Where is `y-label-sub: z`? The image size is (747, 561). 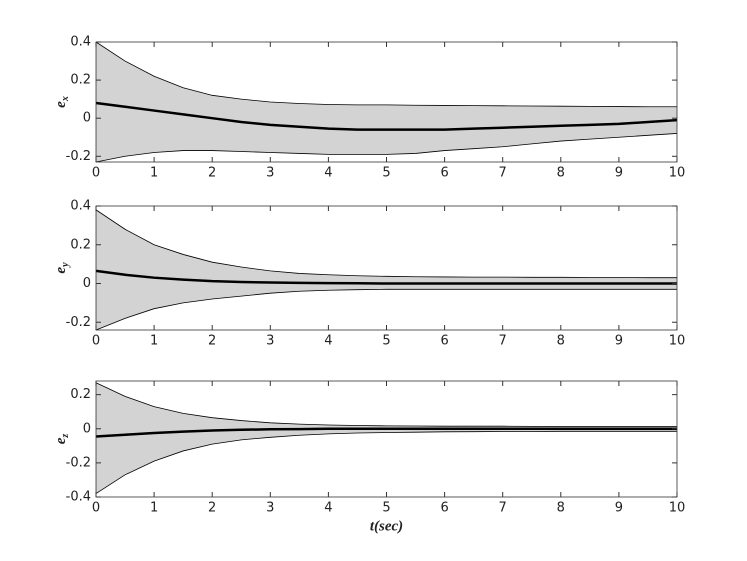 y-label-sub: z is located at coordinates (65, 436).